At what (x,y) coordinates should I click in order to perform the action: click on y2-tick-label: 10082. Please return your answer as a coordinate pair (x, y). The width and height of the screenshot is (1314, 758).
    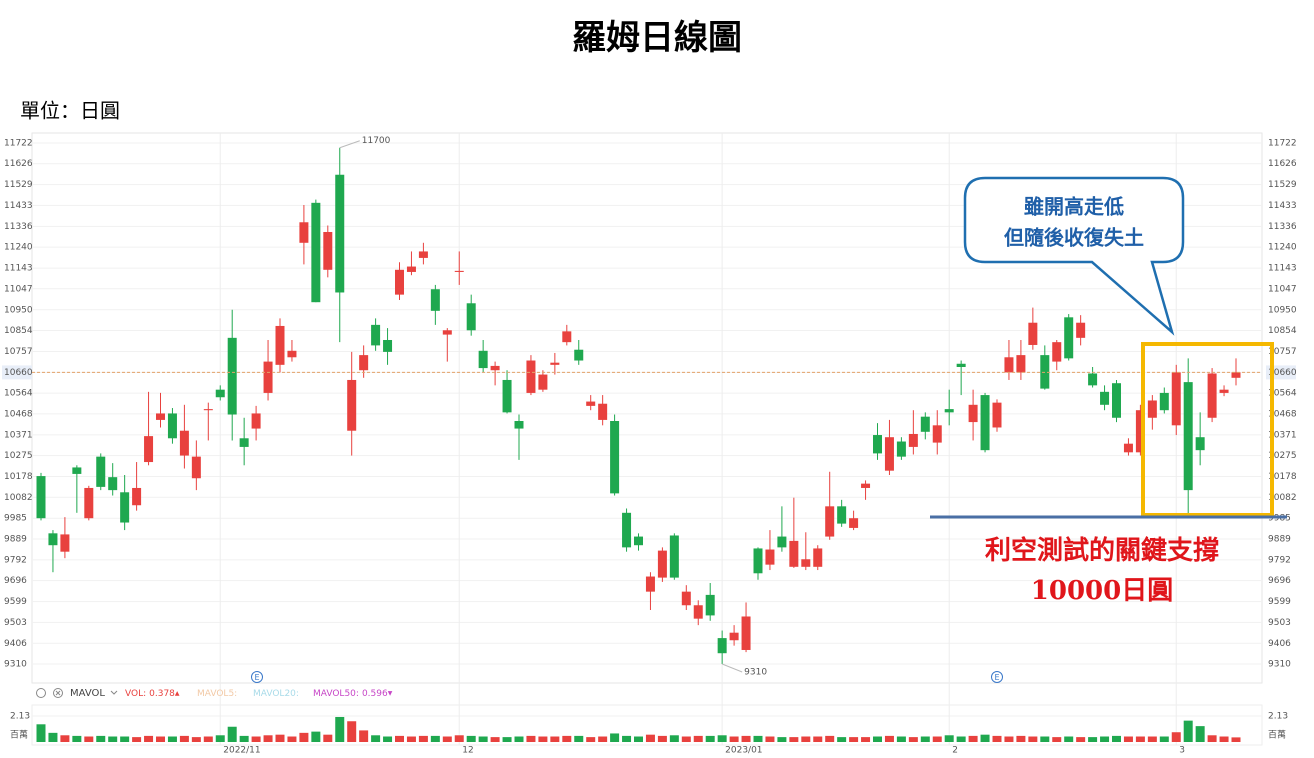
    Looking at the image, I should click on (1282, 498).